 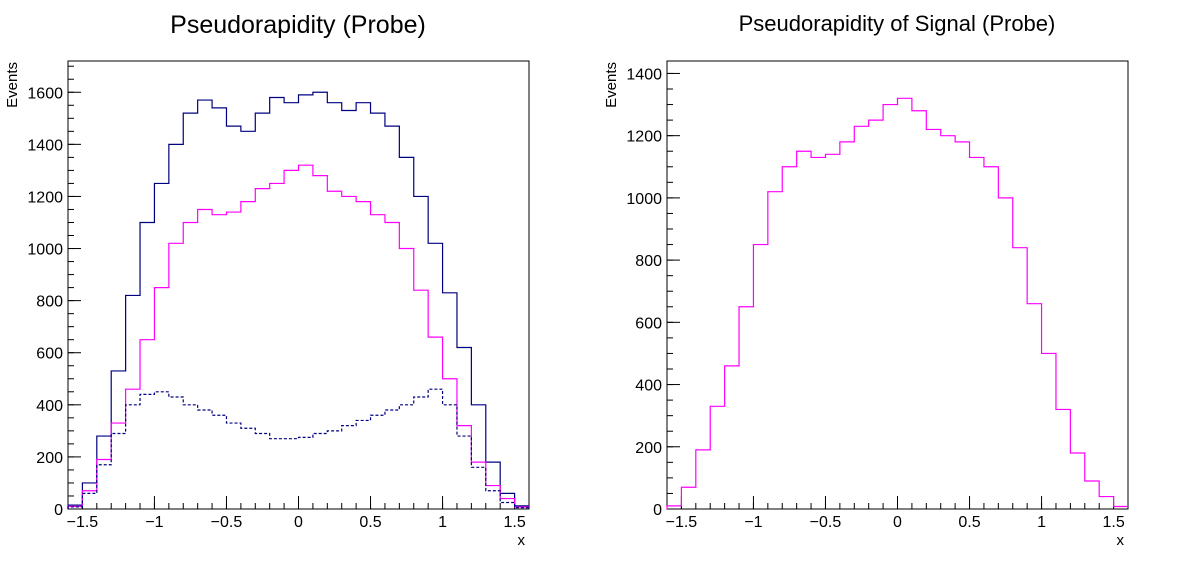 I want to click on series-line, so click(x=298, y=448).